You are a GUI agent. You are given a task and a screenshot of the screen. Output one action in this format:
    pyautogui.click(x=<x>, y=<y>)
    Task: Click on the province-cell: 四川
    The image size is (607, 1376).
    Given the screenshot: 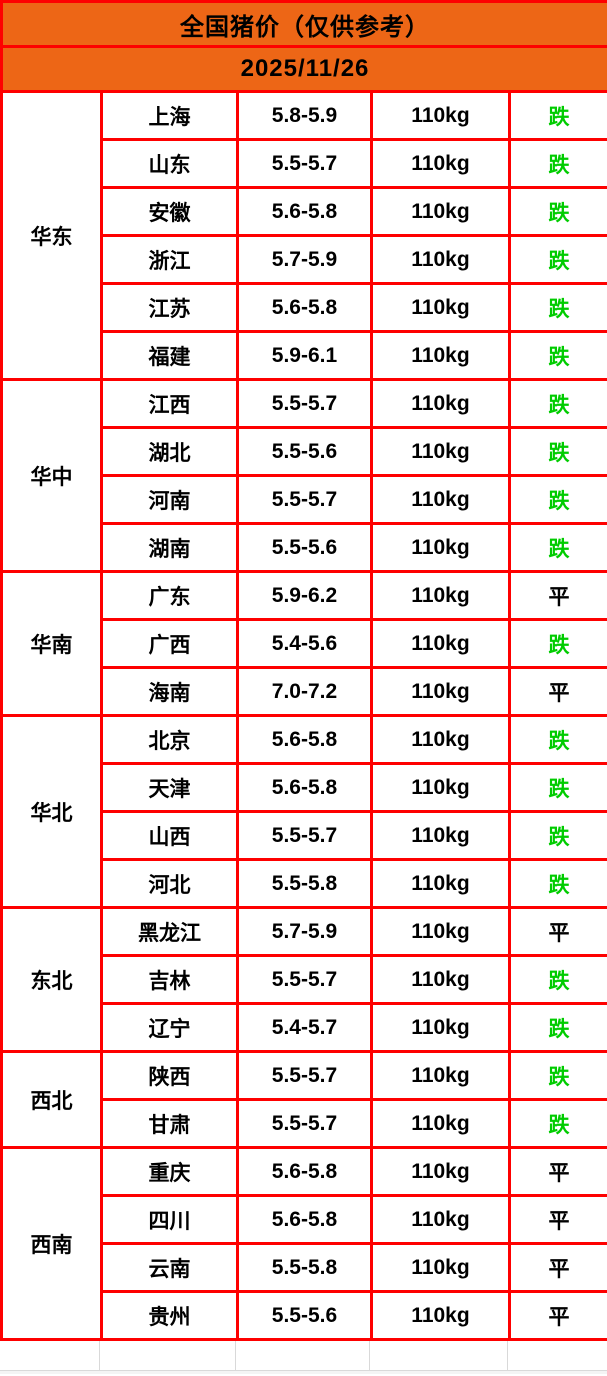 What is the action you would take?
    pyautogui.click(x=169, y=1219)
    